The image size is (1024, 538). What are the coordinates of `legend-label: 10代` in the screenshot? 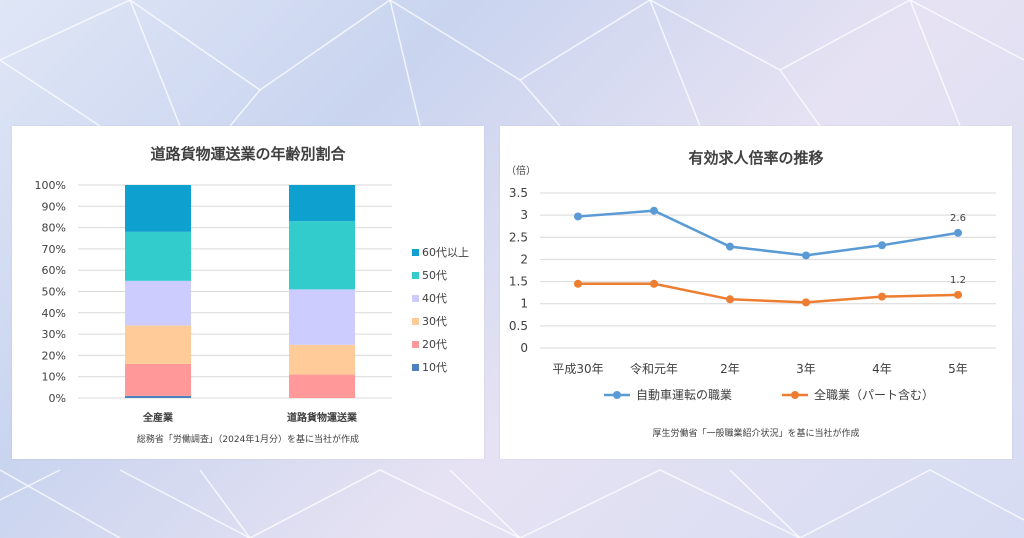 It's located at (434, 367).